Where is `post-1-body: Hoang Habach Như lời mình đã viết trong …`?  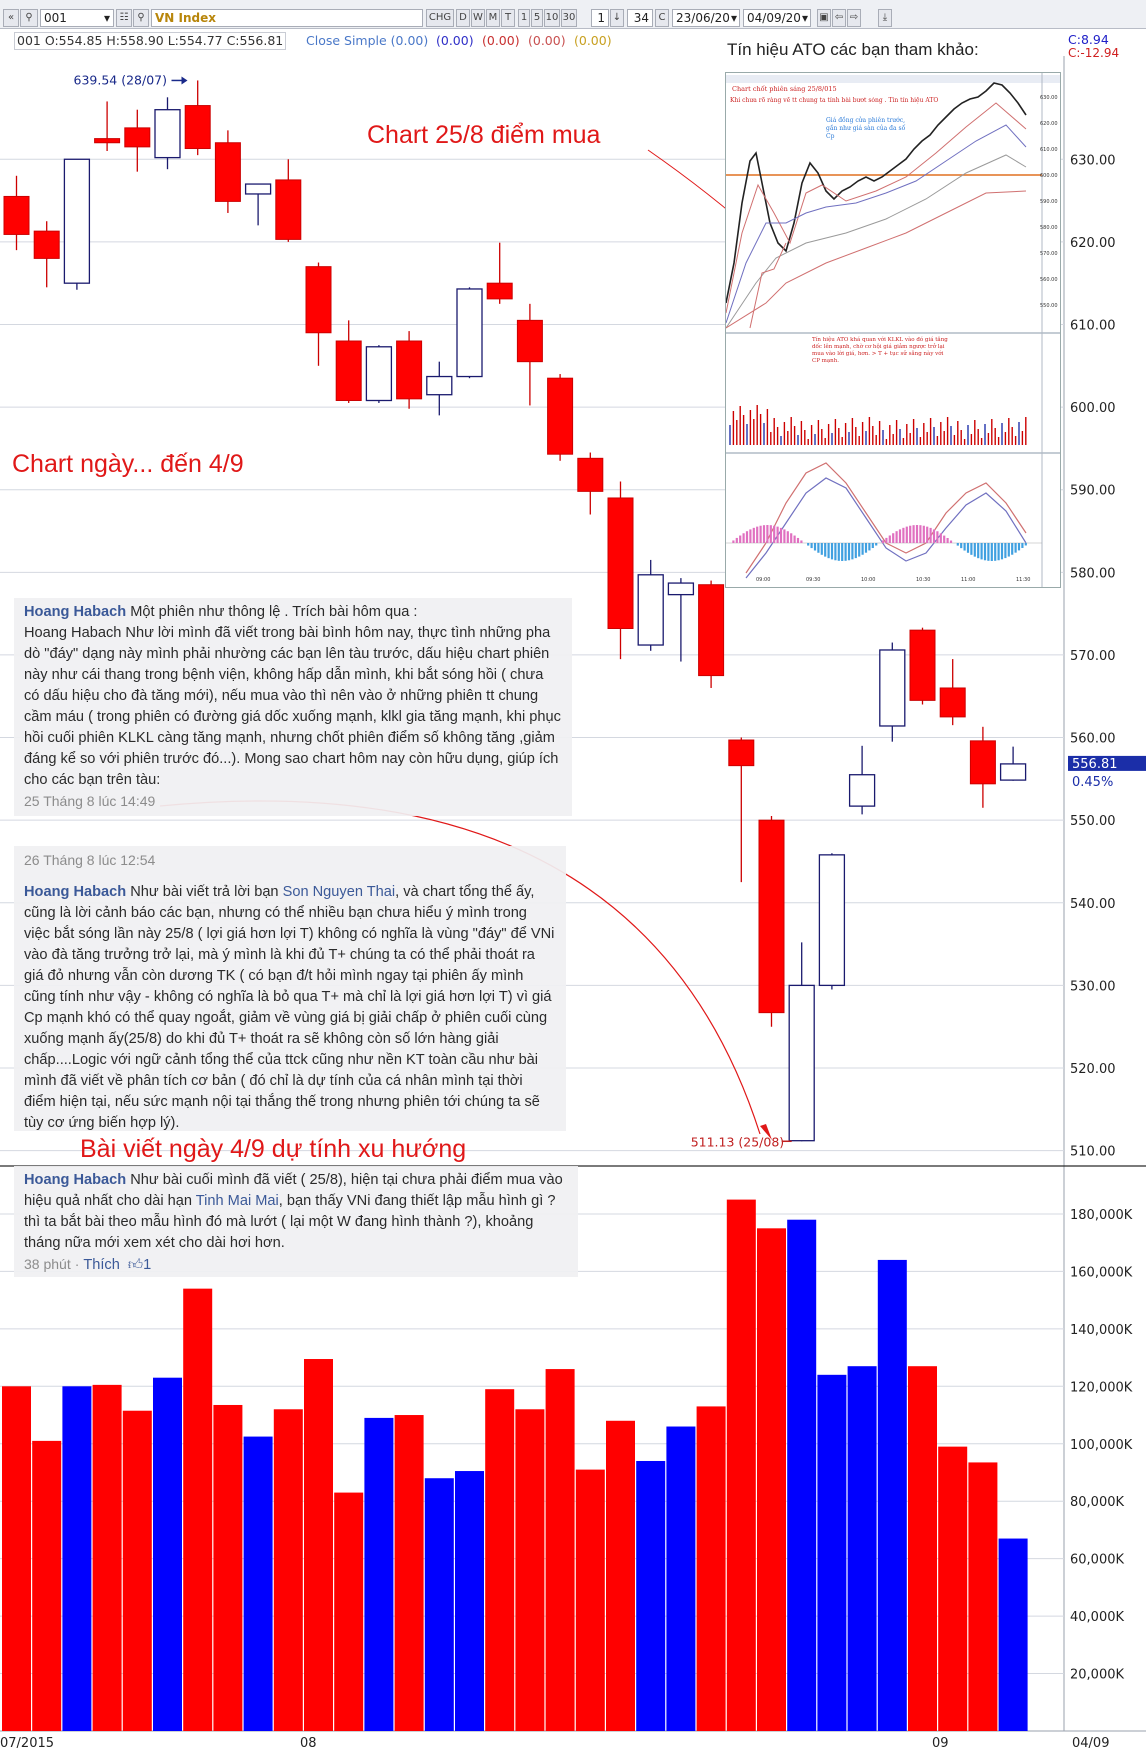
post-1-body: Hoang Habach Như lời mình đã viết trong … is located at coordinates (292, 706).